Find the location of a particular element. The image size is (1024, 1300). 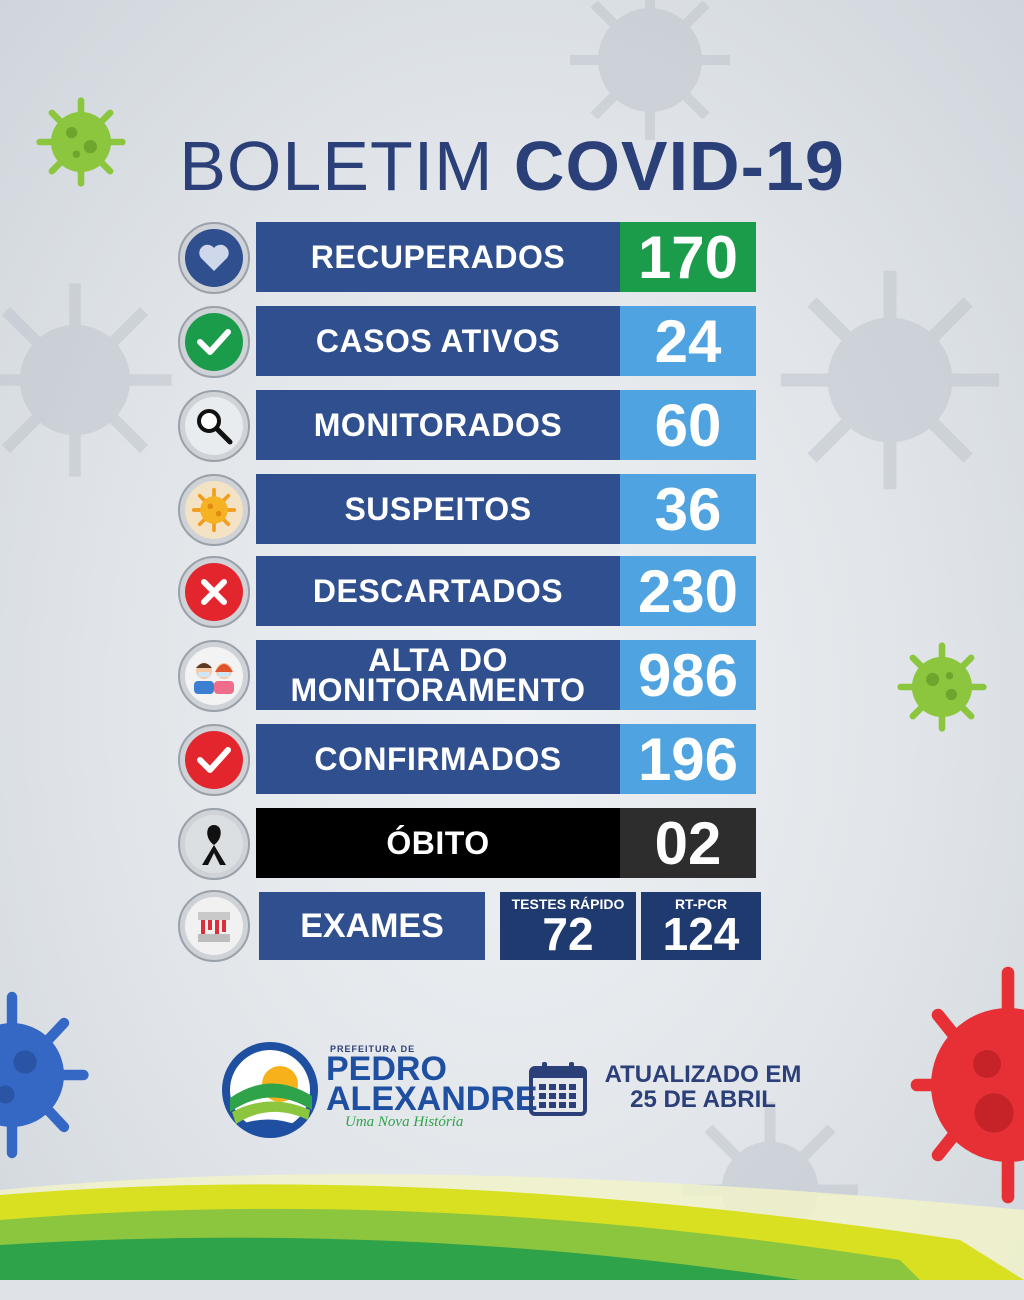

virus-icon is located at coordinates (214, 510).